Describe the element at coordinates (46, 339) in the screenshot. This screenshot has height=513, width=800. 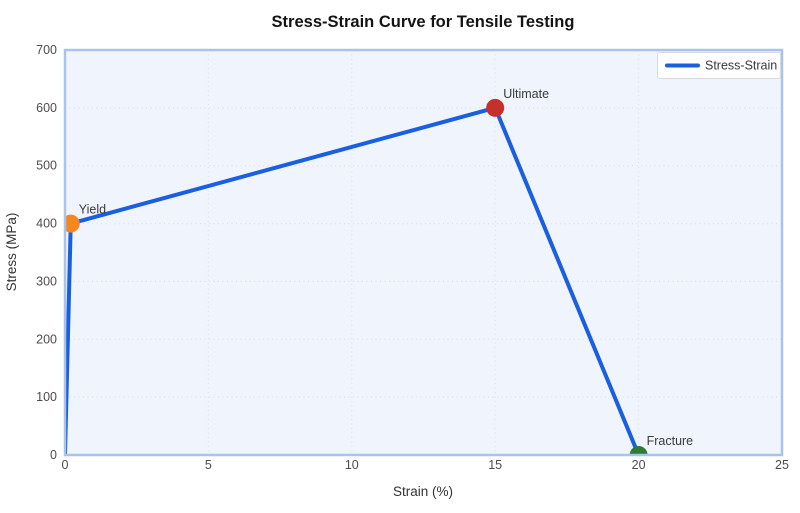
I see `y-tick-label: 200` at that location.